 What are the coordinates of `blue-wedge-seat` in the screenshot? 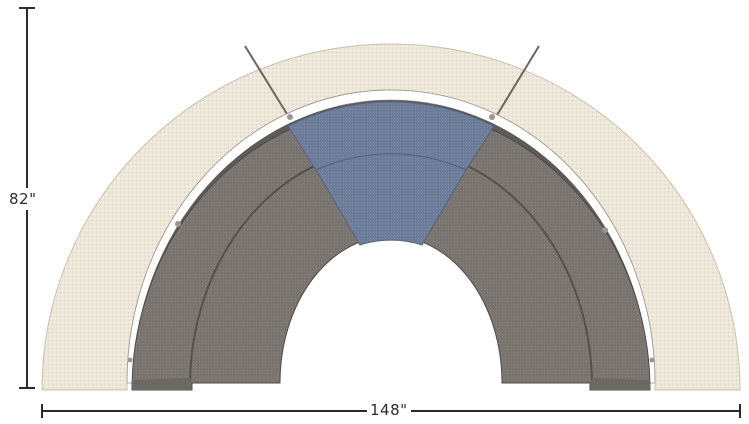 It's located at (391, 199).